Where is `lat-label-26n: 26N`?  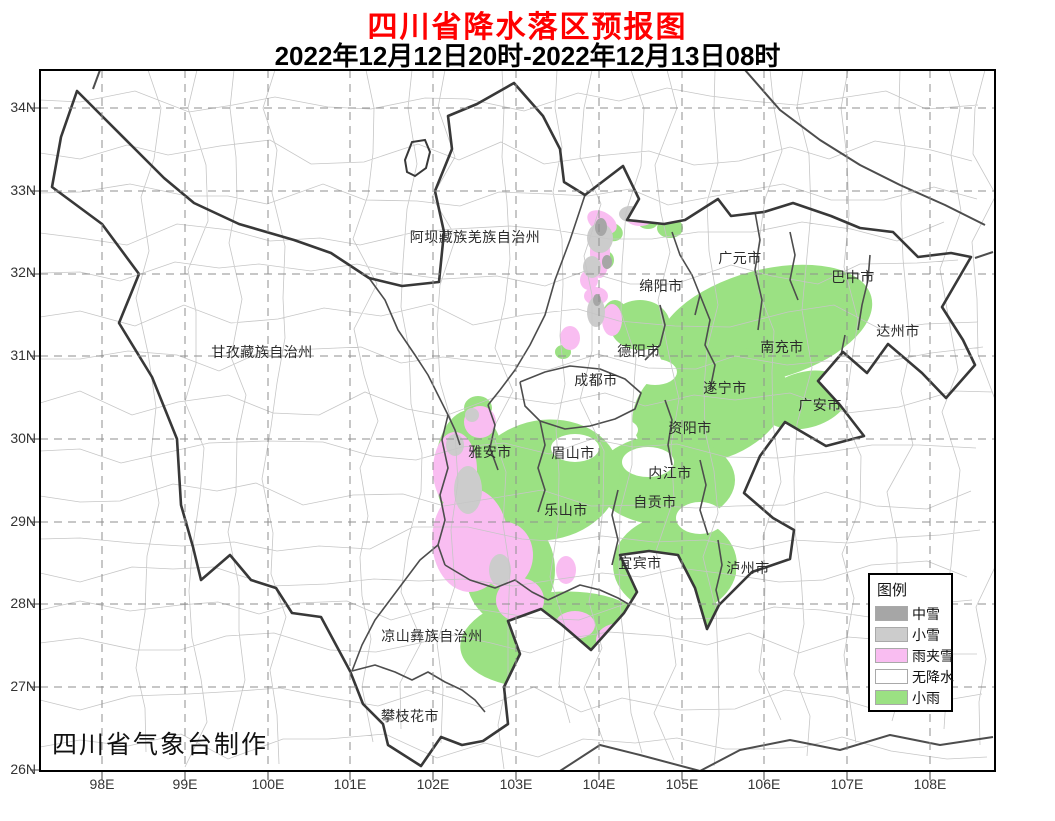
lat-label-26n: 26N is located at coordinates (23, 769).